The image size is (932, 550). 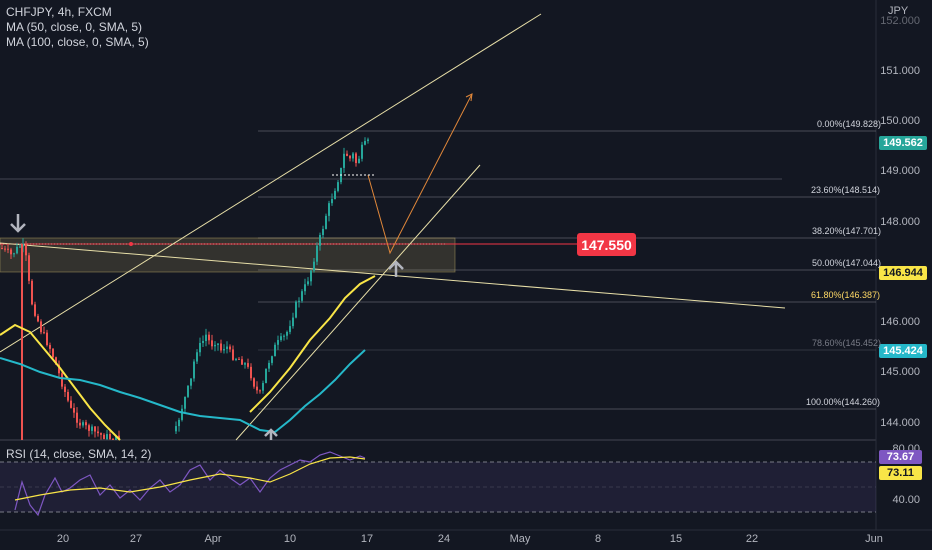 What do you see at coordinates (847, 231) in the screenshot?
I see `fib-label: 38.20%(147.701)` at bounding box center [847, 231].